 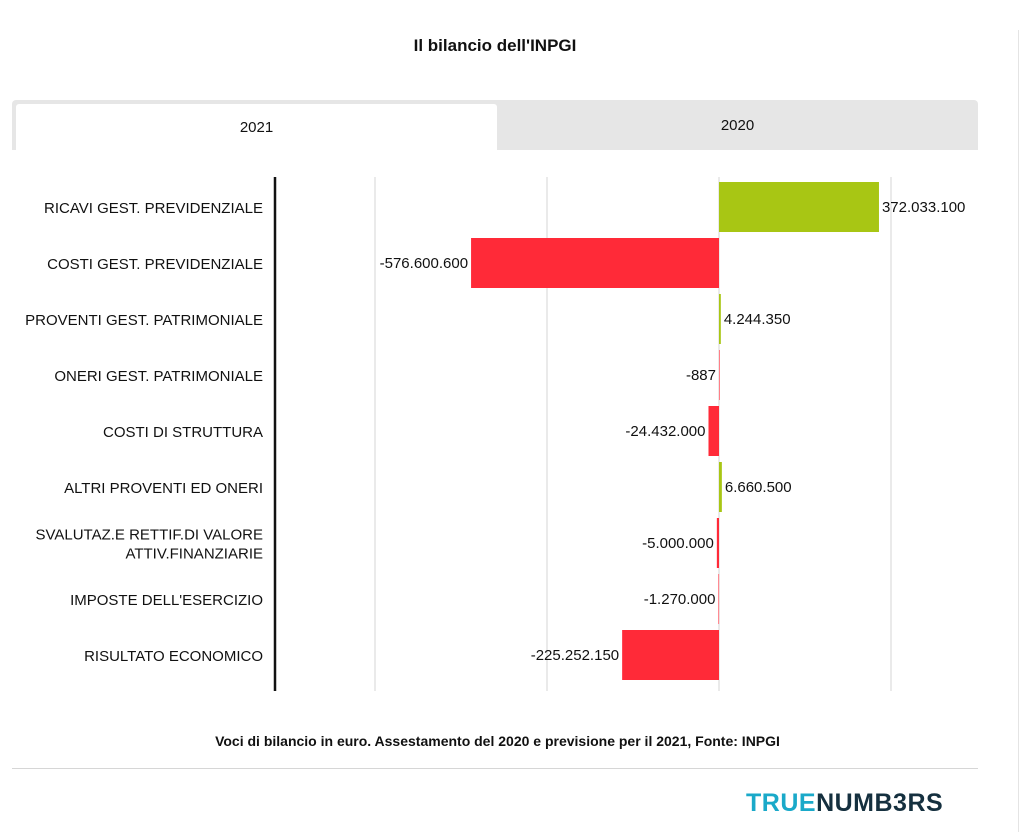 What do you see at coordinates (737, 125) in the screenshot?
I see `tab-2020: 2020` at bounding box center [737, 125].